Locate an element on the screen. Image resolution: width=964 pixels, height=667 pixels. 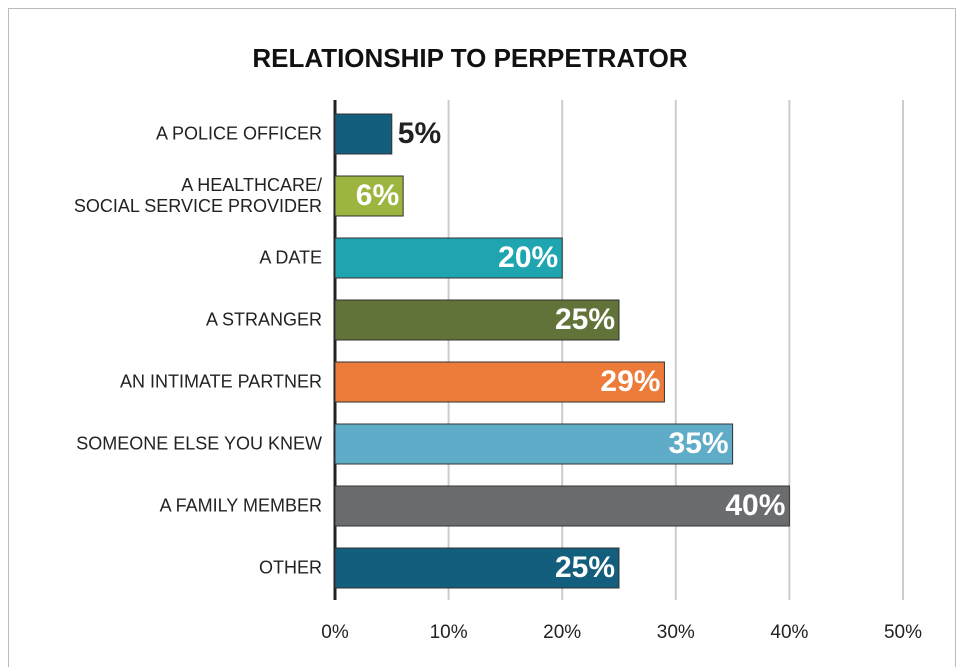
y-tick-label: A HEALTHCARE/ SOCIAL SERVICE PROVIDER is located at coordinates (197, 195).